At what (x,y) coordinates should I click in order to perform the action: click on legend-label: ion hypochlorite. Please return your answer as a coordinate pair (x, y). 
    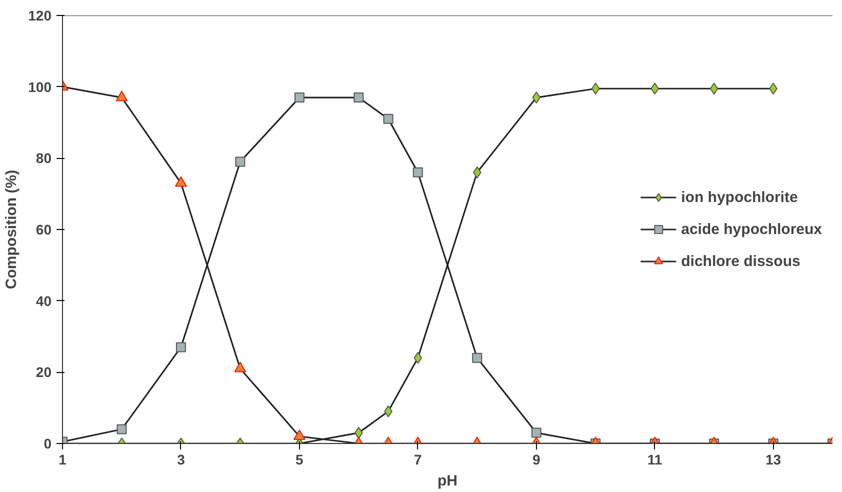
    Looking at the image, I should click on (739, 197).